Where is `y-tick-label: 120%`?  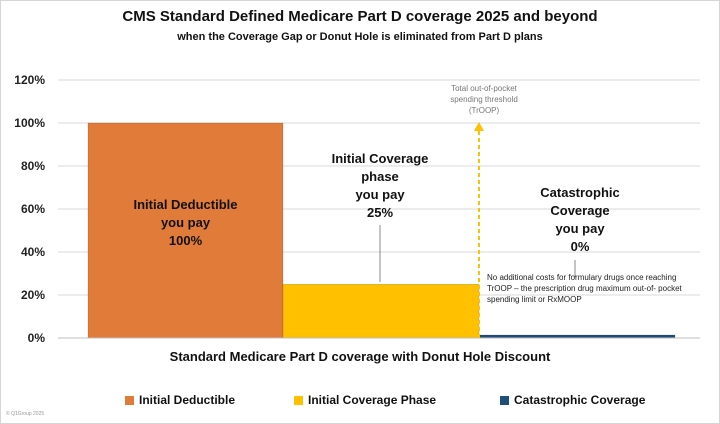
y-tick-label: 120% is located at coordinates (29, 80).